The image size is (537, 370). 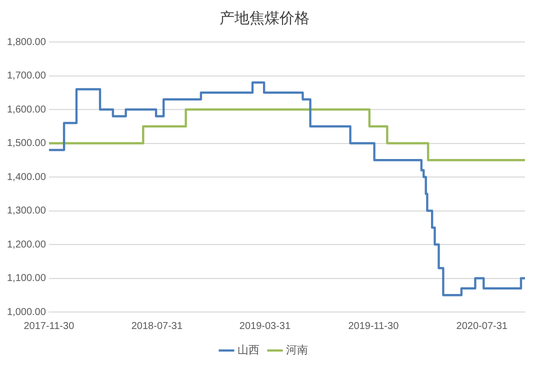 What do you see at coordinates (157, 326) in the screenshot?
I see `x-tick-label: 2018-07-31` at bounding box center [157, 326].